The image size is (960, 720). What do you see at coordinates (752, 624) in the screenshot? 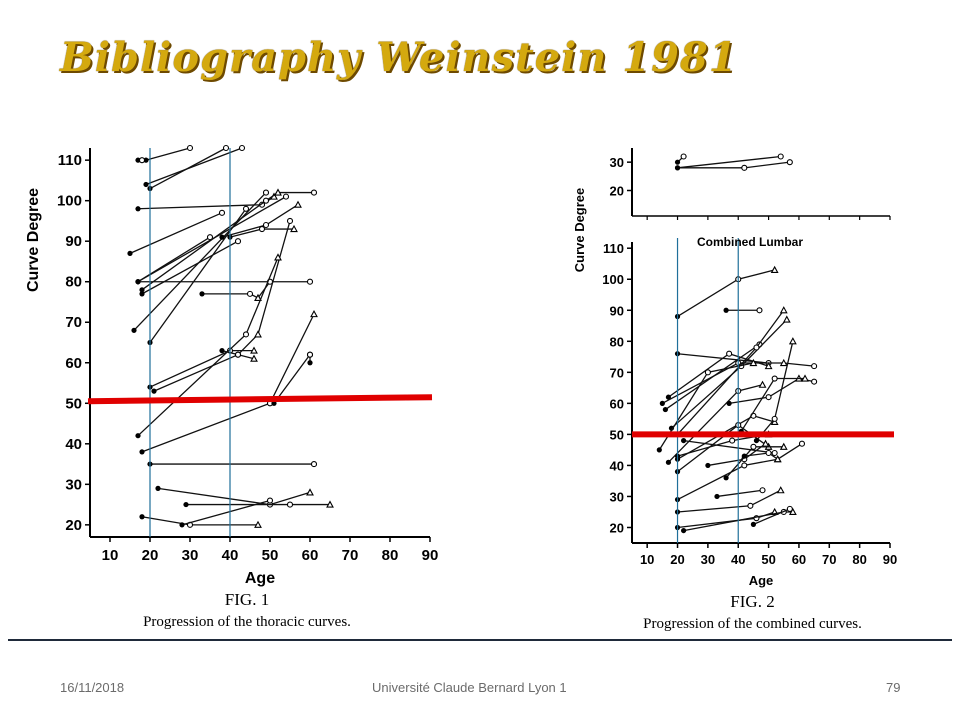
I see `figure-2-caption: Progression of the combined curves.` at bounding box center [752, 624].